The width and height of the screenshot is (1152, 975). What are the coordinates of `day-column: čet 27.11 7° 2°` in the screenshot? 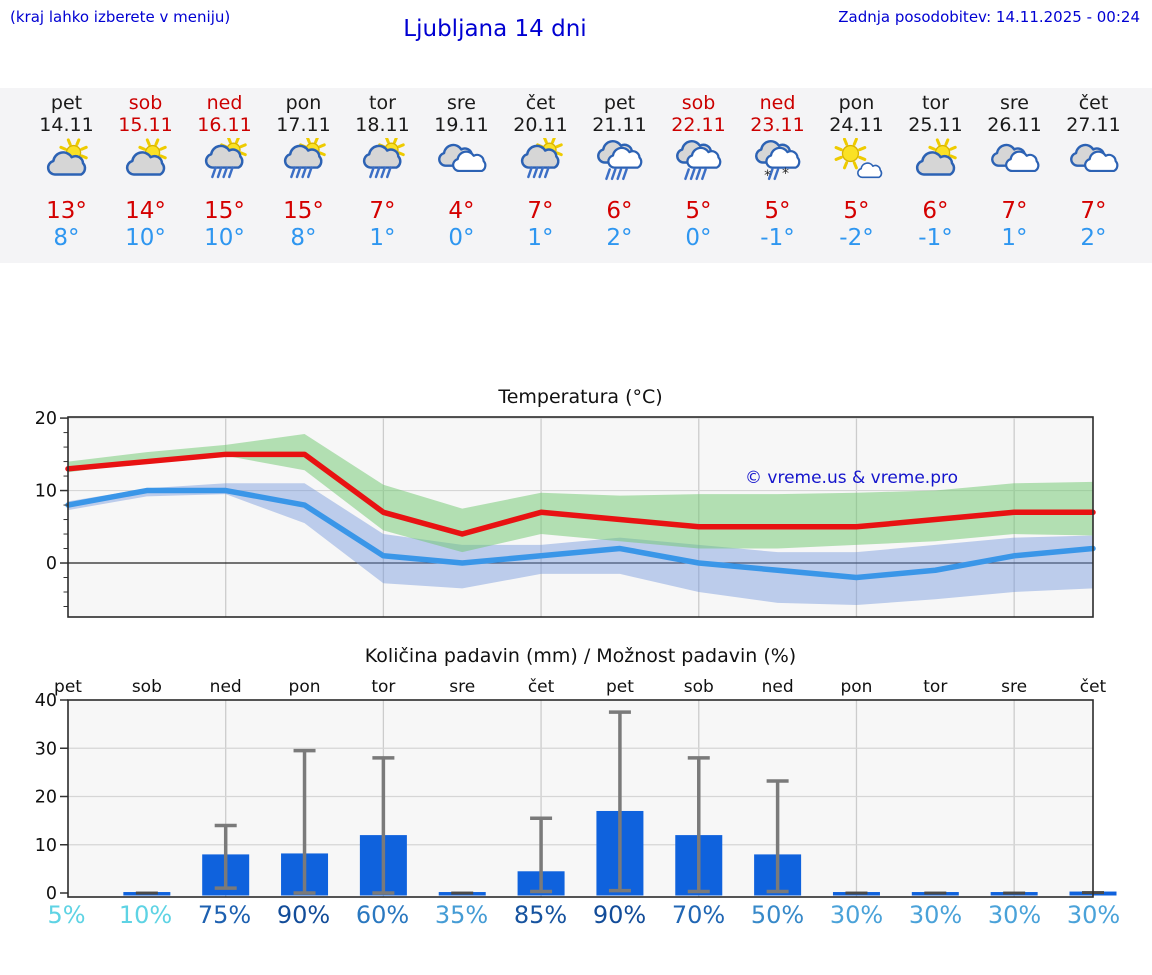 It's located at (1093, 169).